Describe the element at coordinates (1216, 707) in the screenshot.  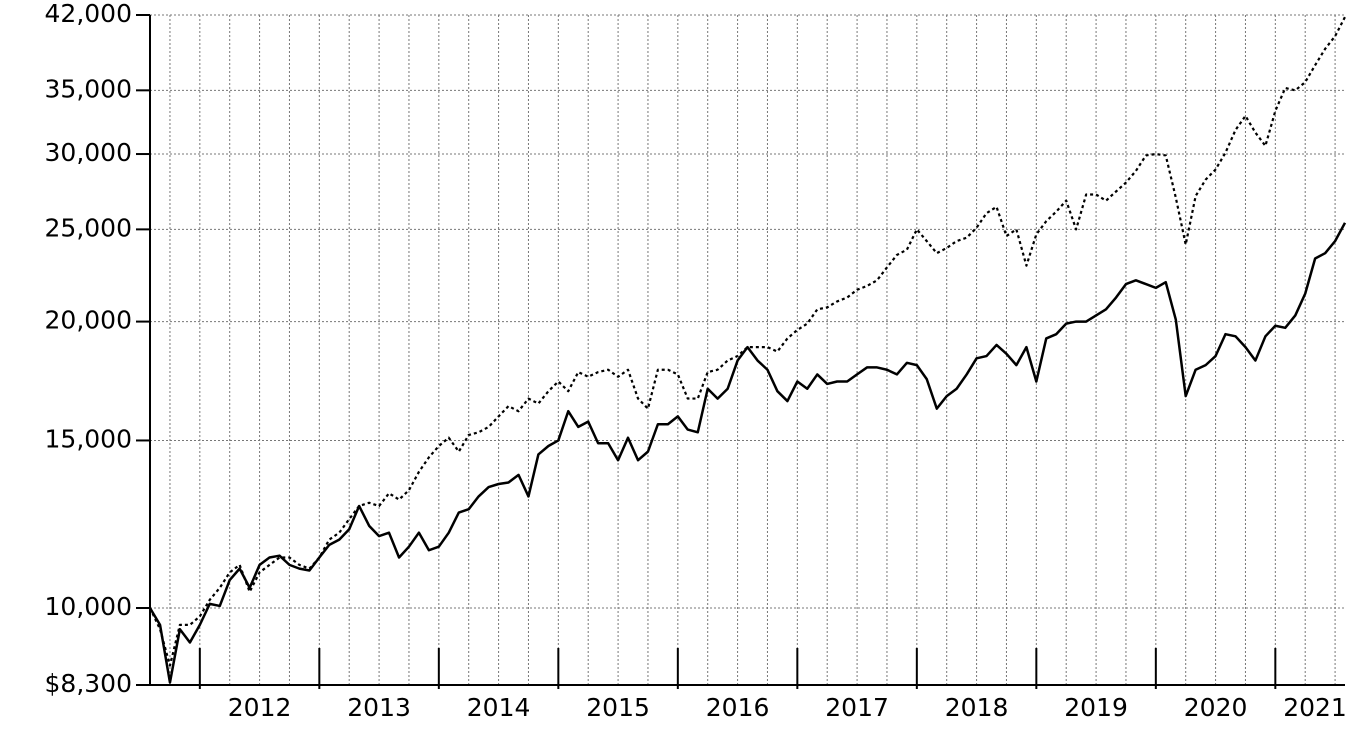
I see `x-tick-label: 2020` at that location.